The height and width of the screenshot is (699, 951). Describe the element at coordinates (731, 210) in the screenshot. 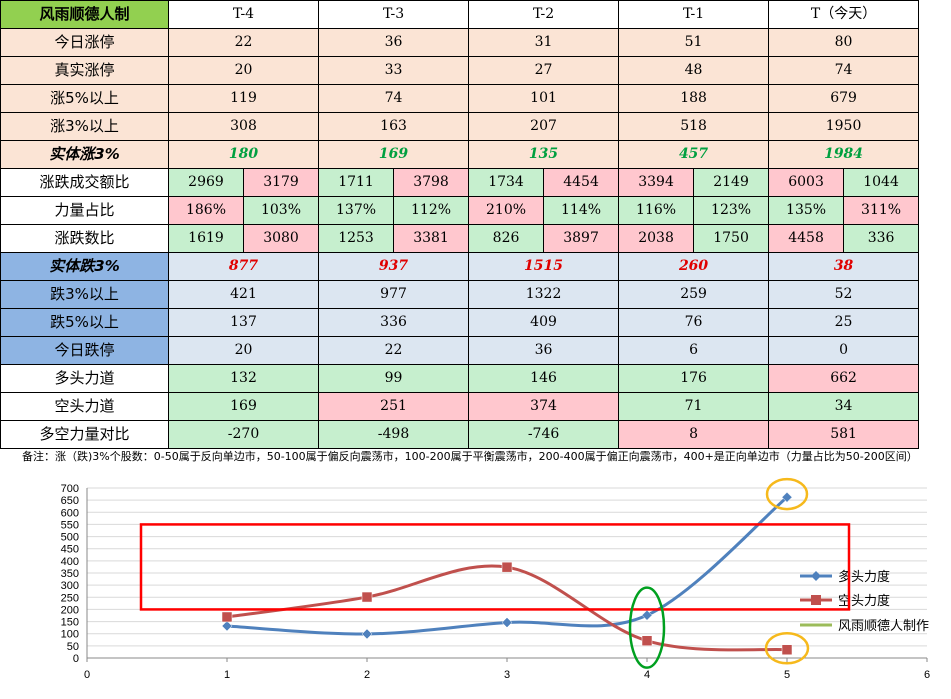

I see `table-cell: 123%` at that location.